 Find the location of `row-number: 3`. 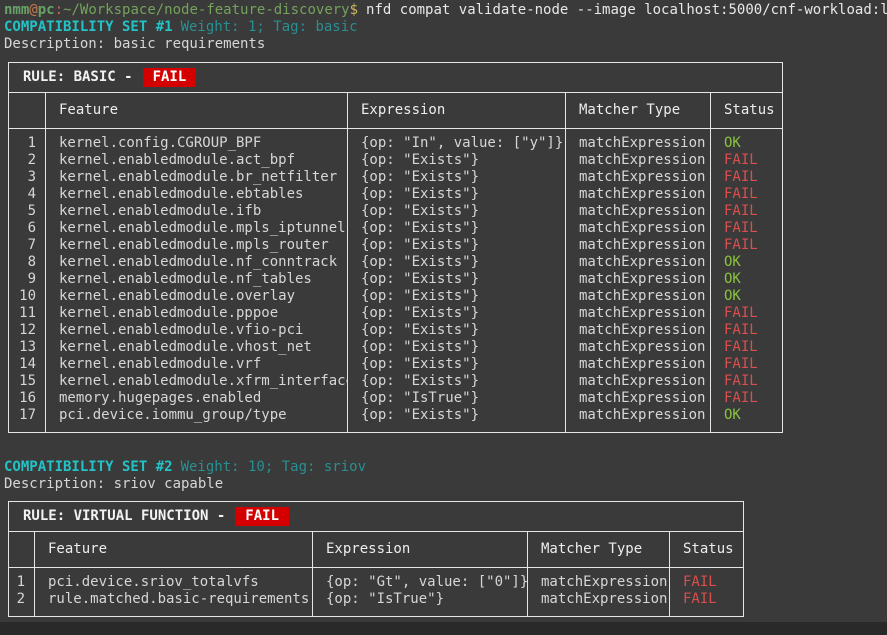

row-number: 3 is located at coordinates (27, 177).